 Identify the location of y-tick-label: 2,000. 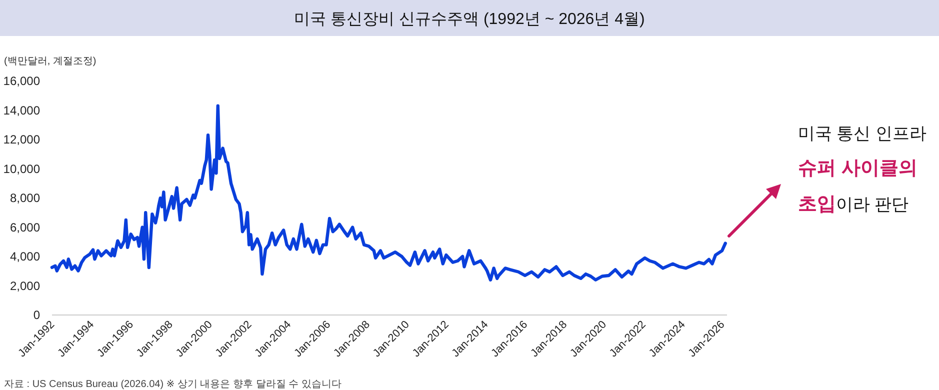
(25, 285).